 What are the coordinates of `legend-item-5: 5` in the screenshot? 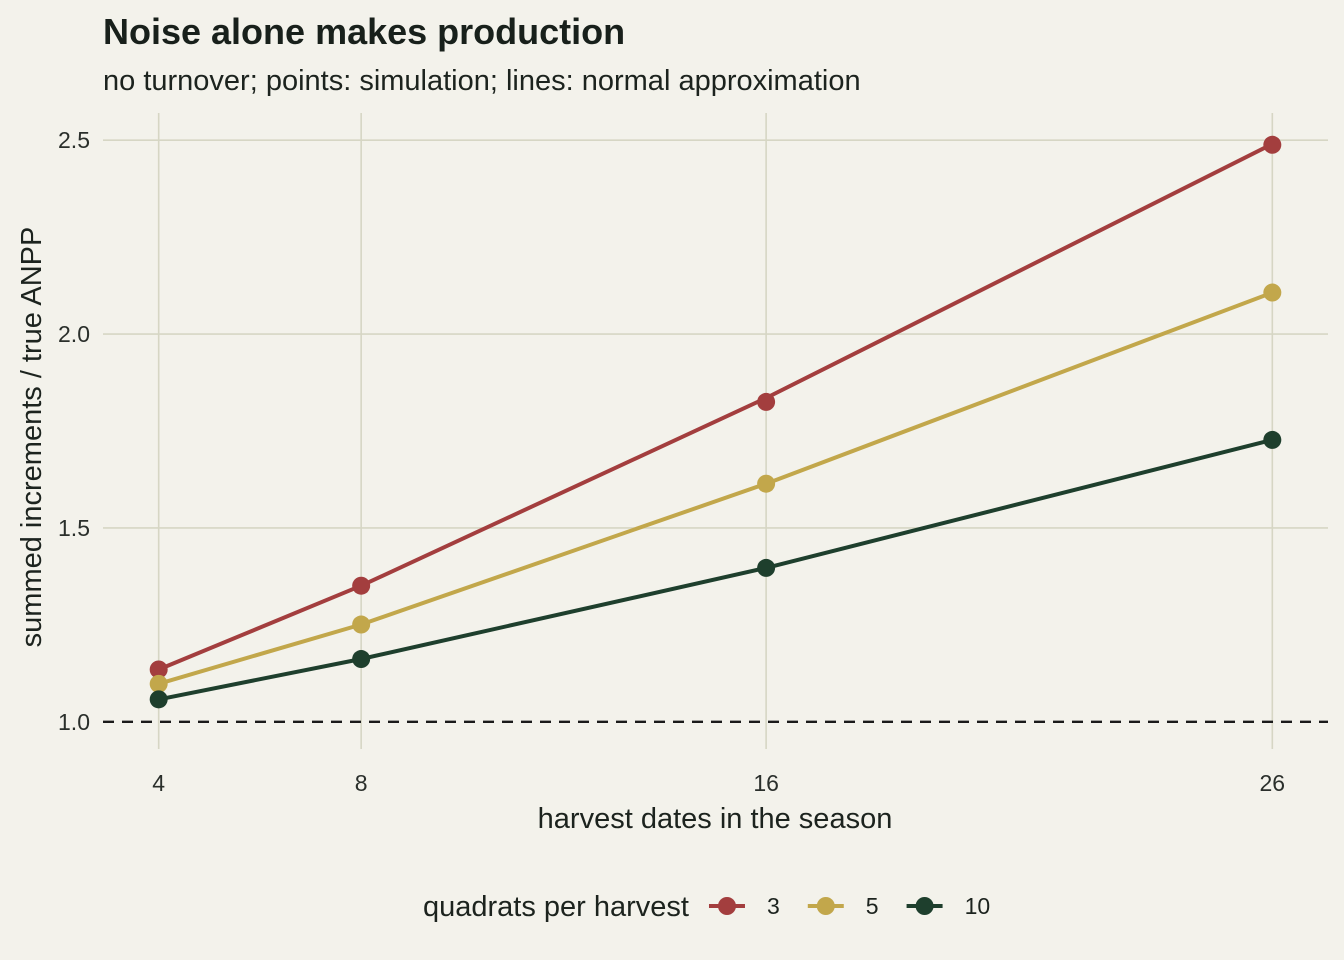 It's located at (843, 906).